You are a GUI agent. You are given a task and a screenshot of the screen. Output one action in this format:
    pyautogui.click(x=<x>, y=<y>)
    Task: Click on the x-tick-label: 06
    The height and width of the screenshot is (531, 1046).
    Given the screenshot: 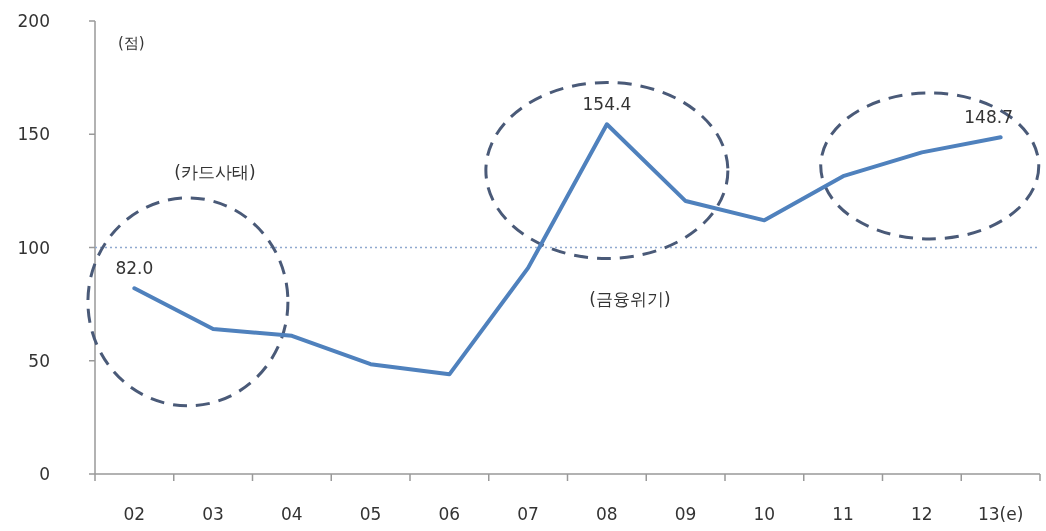 What is the action you would take?
    pyautogui.click(x=449, y=514)
    